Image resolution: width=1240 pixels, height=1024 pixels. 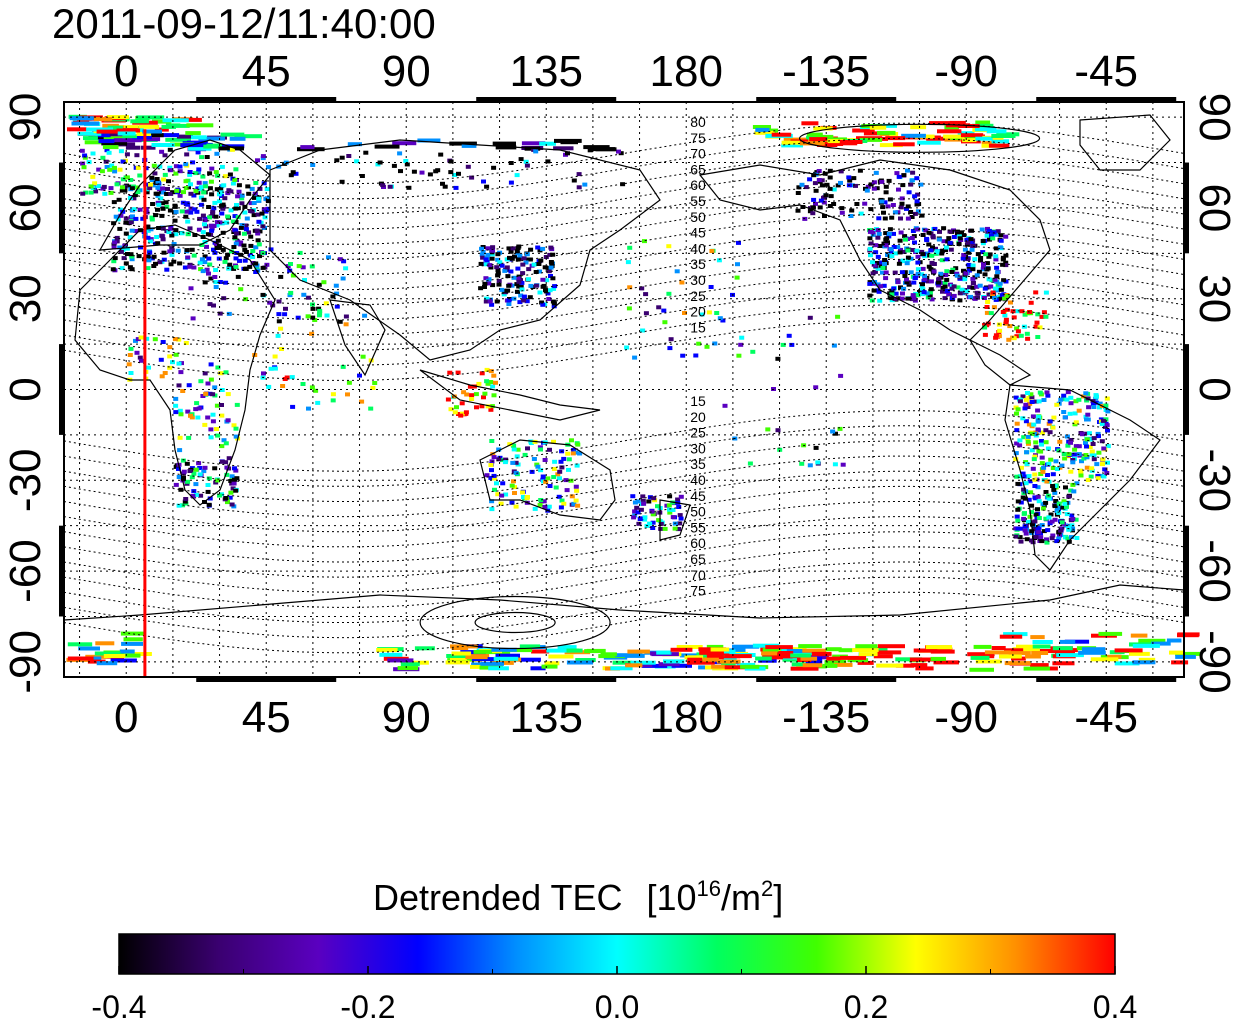 What do you see at coordinates (698, 543) in the screenshot?
I see `mlat-label-south: 60` at bounding box center [698, 543].